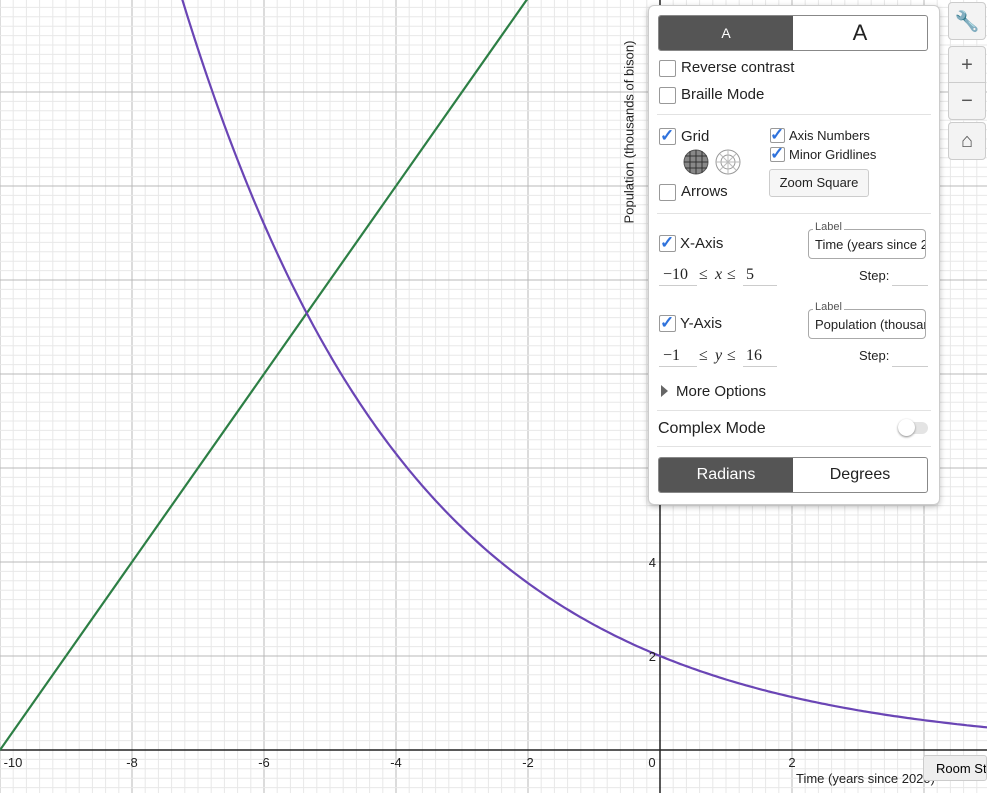 This screenshot has height=793, width=987. I want to click on x-tick-label: -8, so click(132, 762).